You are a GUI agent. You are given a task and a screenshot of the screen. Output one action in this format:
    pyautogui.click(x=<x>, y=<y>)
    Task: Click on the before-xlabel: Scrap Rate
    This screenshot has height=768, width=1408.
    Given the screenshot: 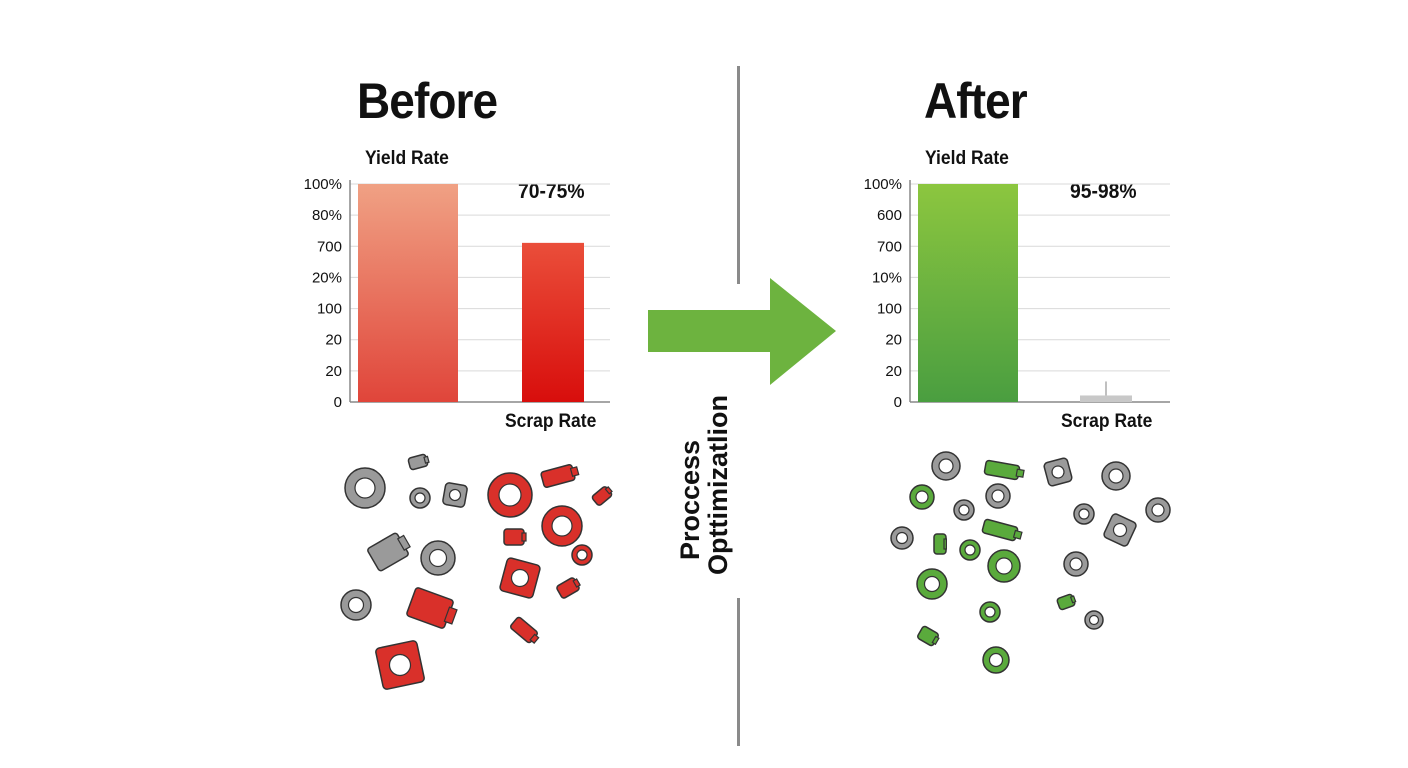 What is the action you would take?
    pyautogui.click(x=551, y=421)
    